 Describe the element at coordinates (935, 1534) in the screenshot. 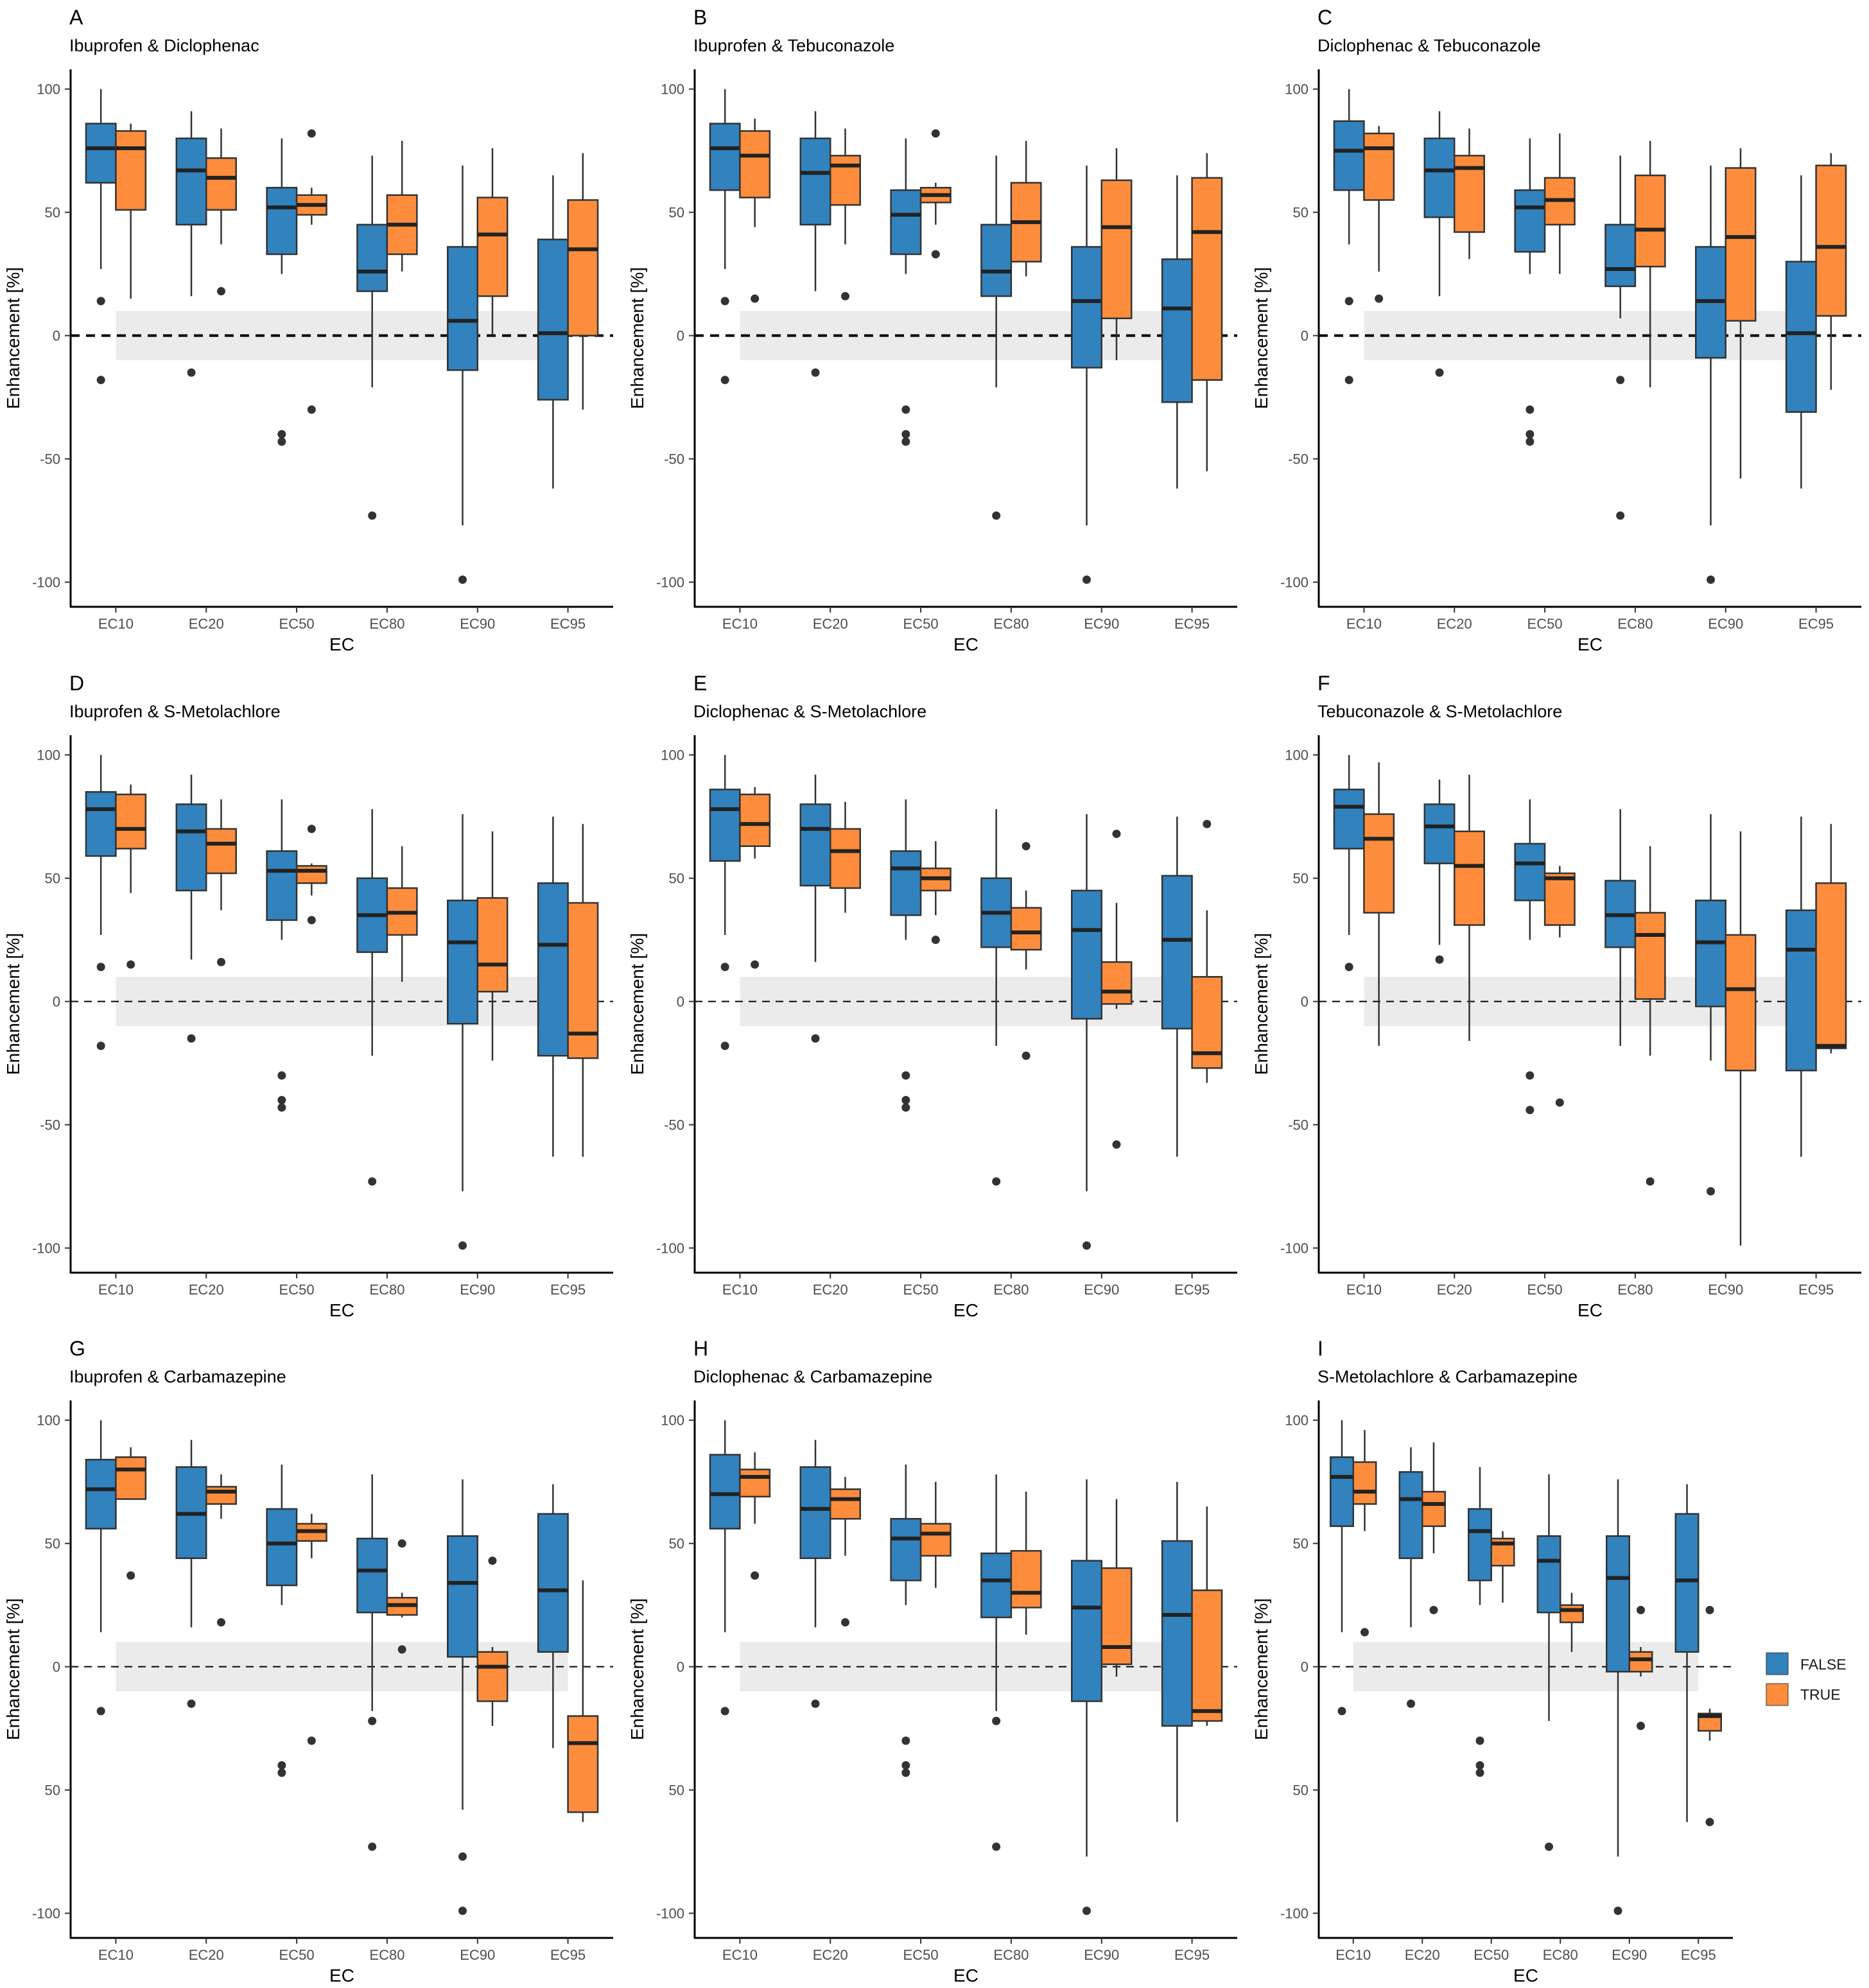

I see `panel-h-box-true-ec50` at that location.